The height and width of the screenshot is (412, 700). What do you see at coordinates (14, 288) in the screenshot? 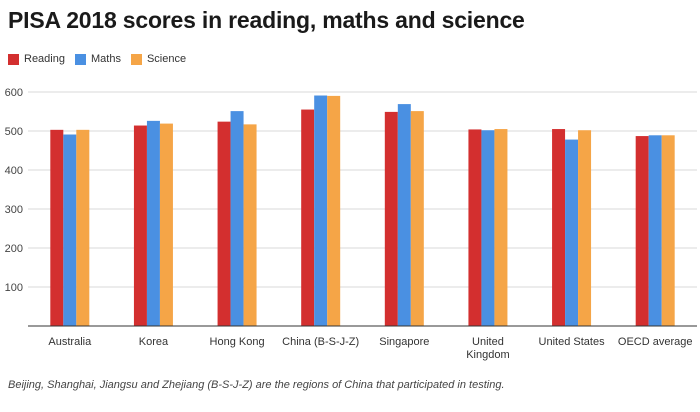
I see `y-tick-label-100: 100` at bounding box center [14, 288].